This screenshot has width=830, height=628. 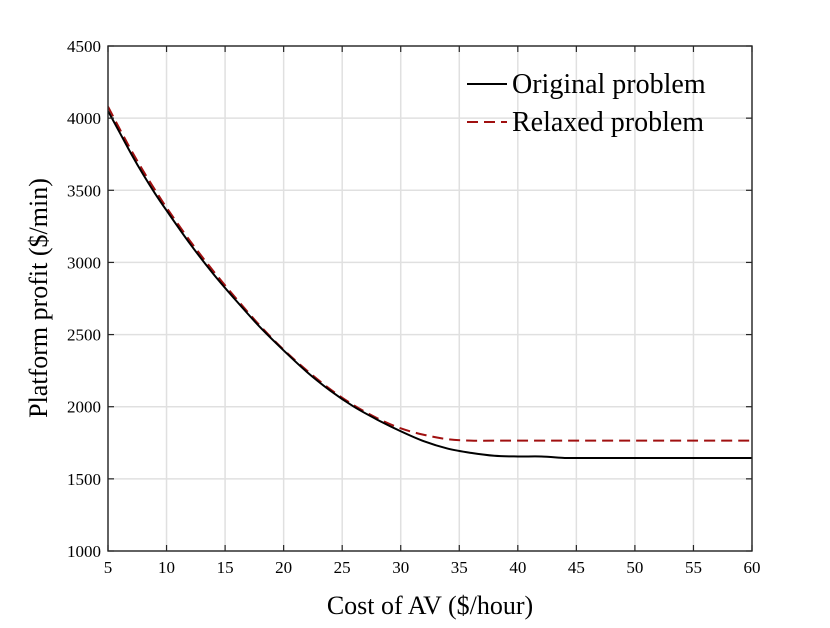 I want to click on y-tick-label: 2500, so click(x=84, y=335).